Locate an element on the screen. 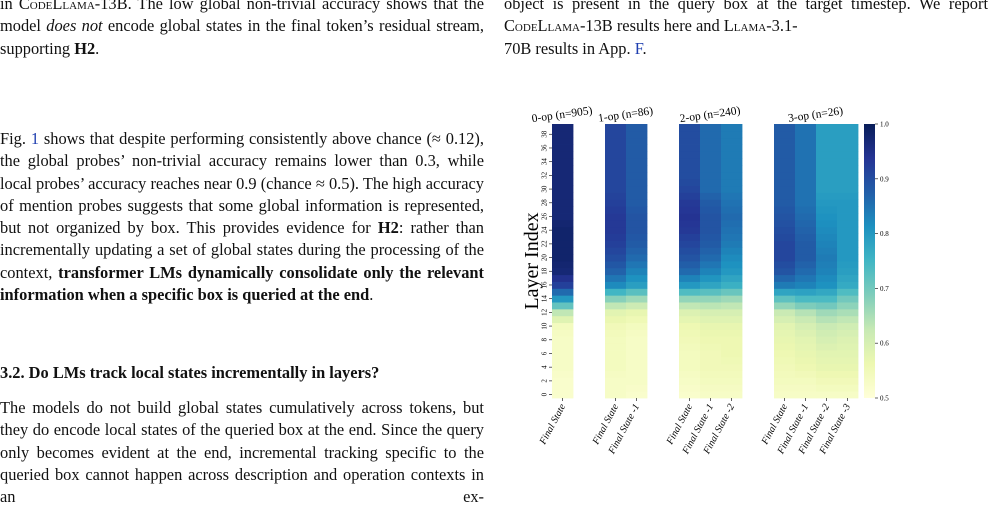 This screenshot has height=508, width=988. y-tick-label: 20 is located at coordinates (545, 258).